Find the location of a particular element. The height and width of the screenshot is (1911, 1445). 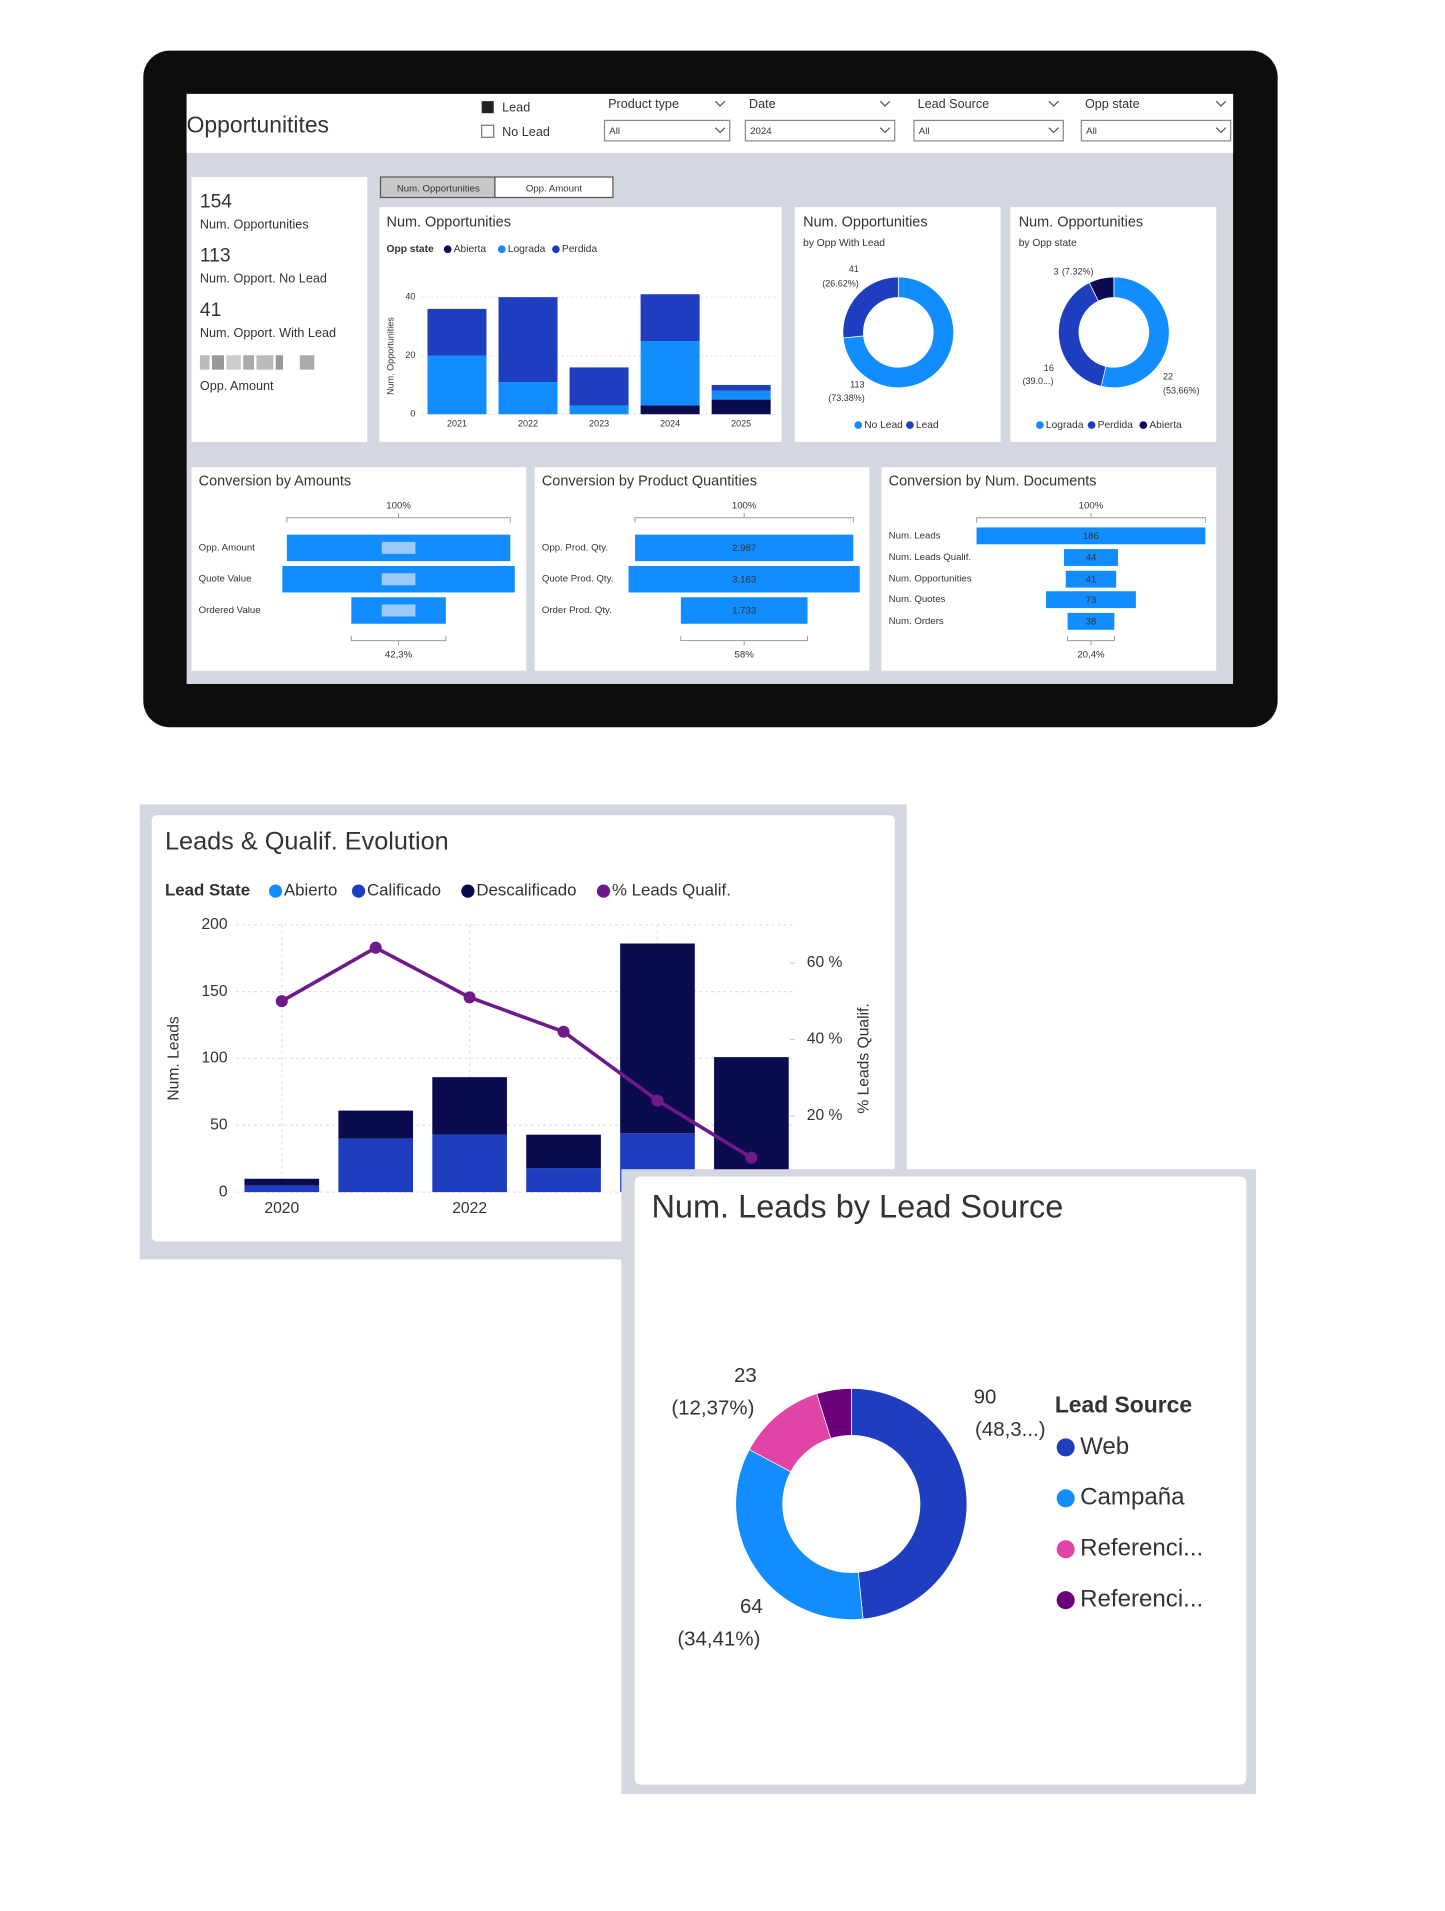

legend-label: Lograda is located at coordinates (1065, 425).